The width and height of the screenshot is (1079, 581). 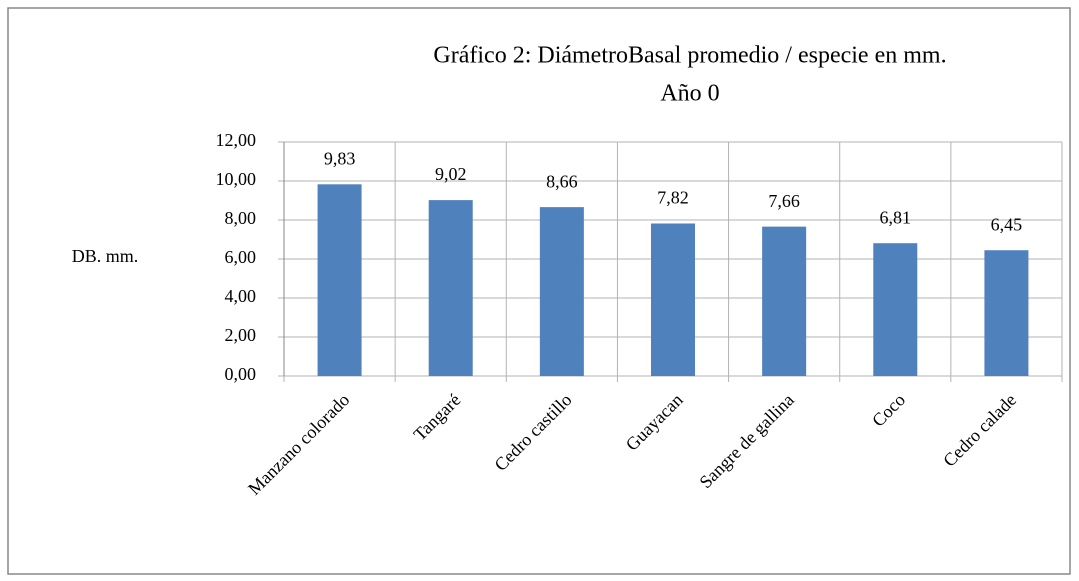 What do you see at coordinates (241, 257) in the screenshot?
I see `y-tick-label: 6,00` at bounding box center [241, 257].